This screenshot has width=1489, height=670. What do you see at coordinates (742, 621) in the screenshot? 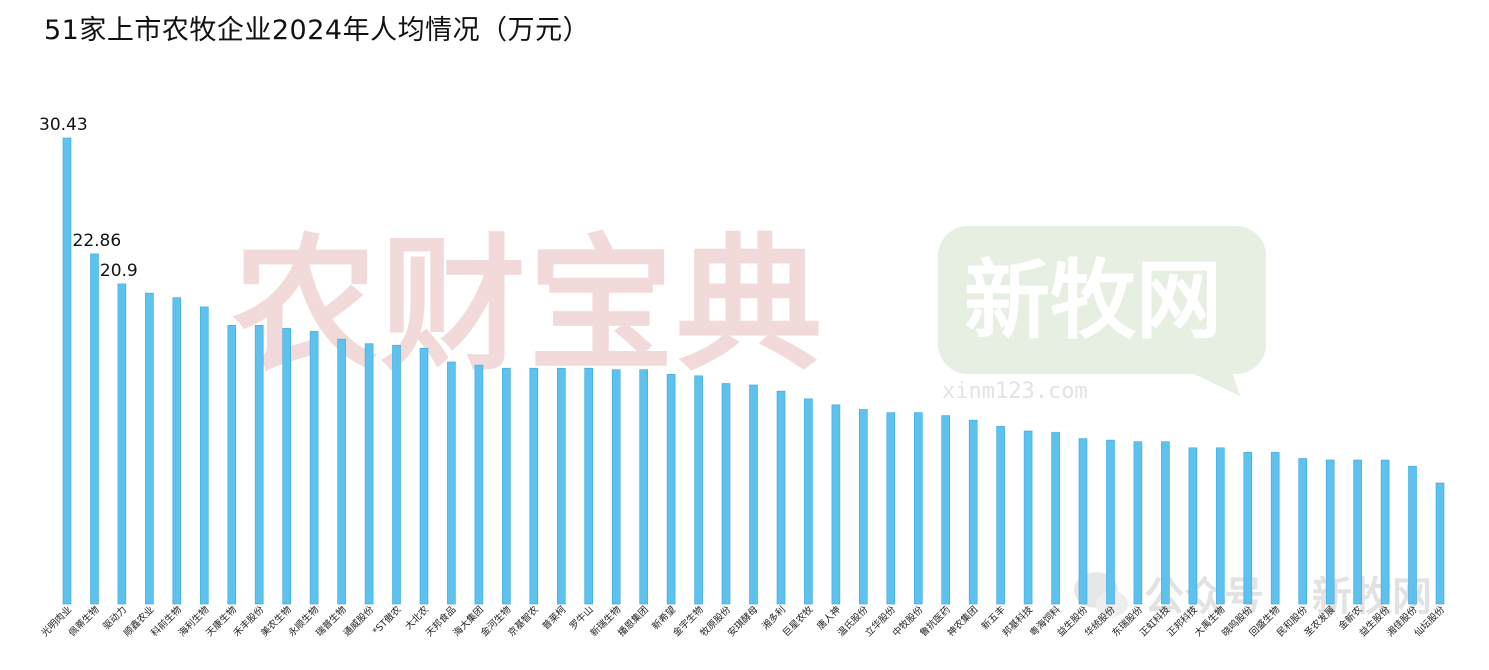
I see `x-tick-label-25: 安琪酵母` at bounding box center [742, 621].